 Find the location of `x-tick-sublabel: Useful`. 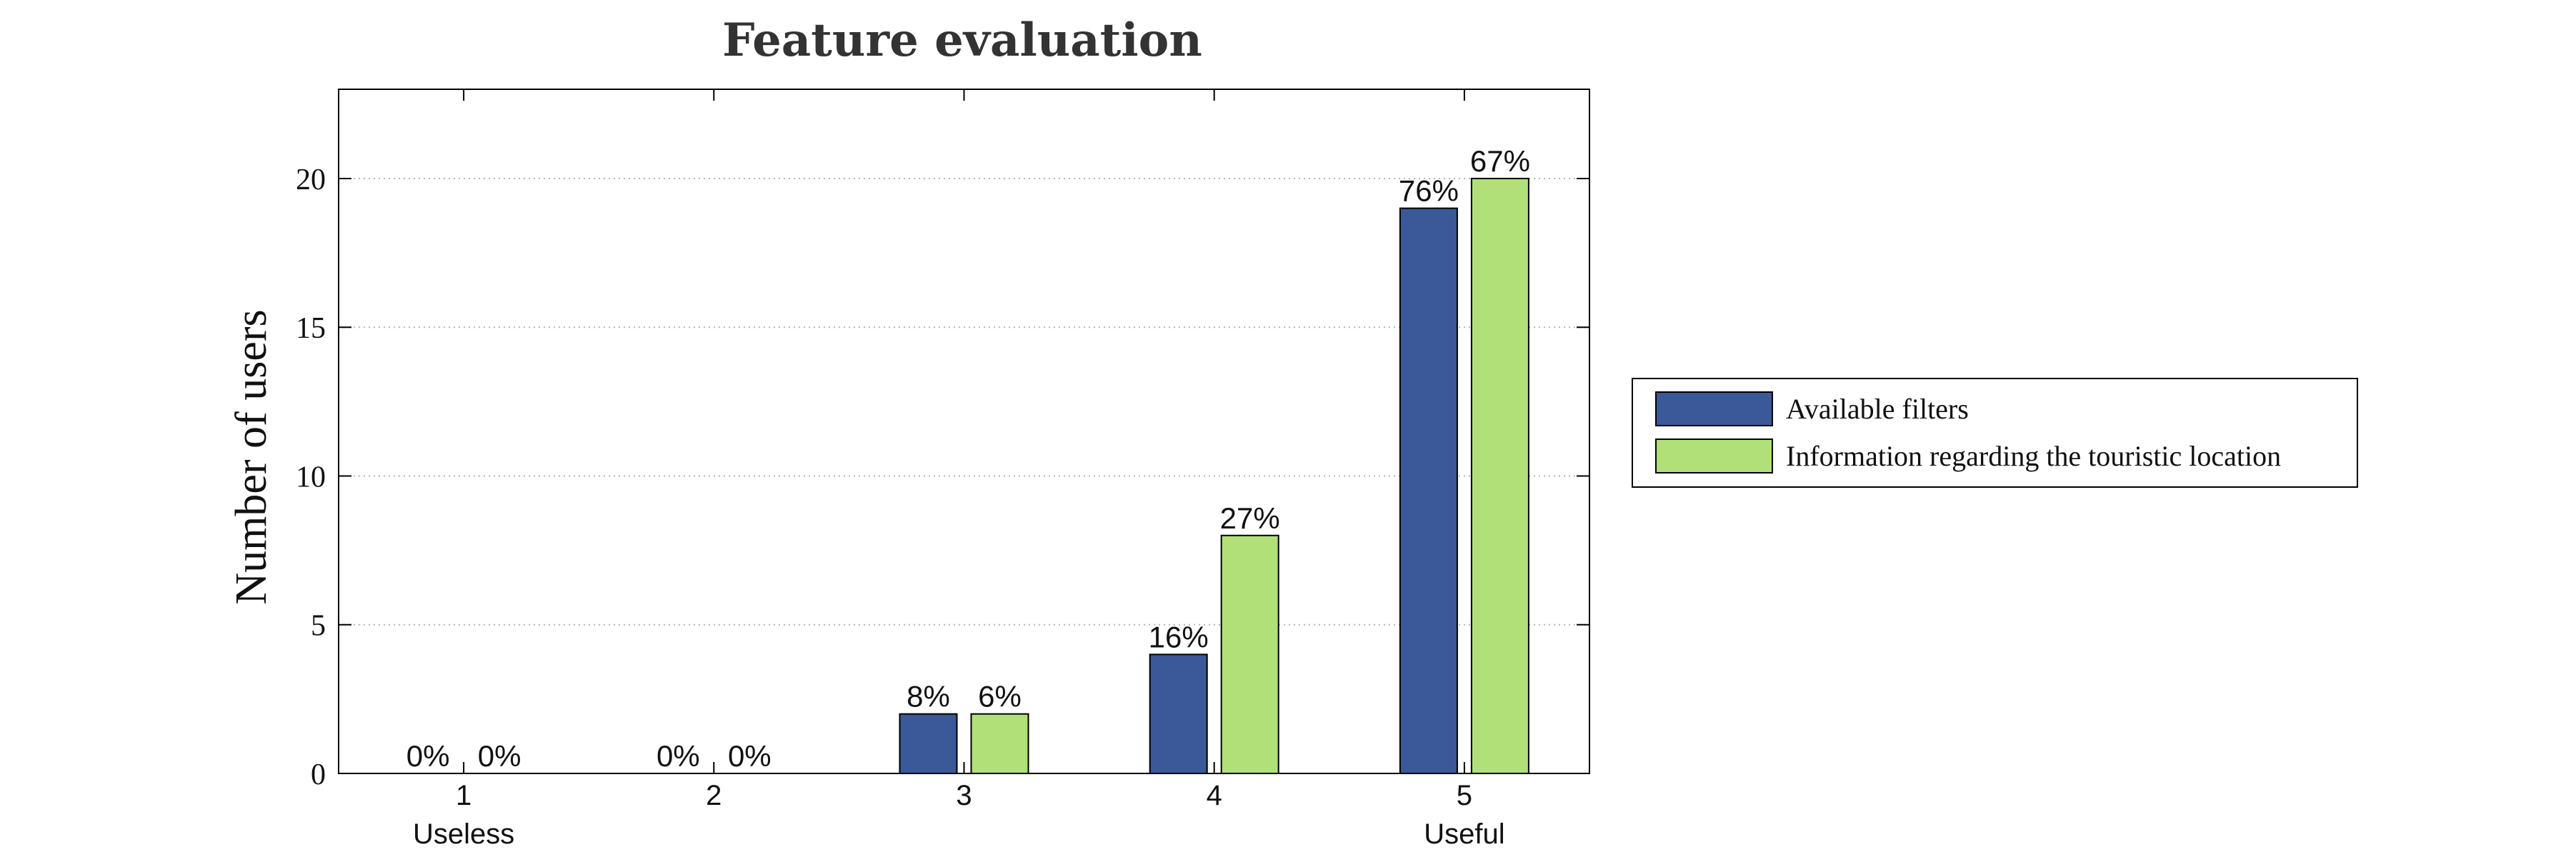

x-tick-sublabel: Useful is located at coordinates (1464, 834).